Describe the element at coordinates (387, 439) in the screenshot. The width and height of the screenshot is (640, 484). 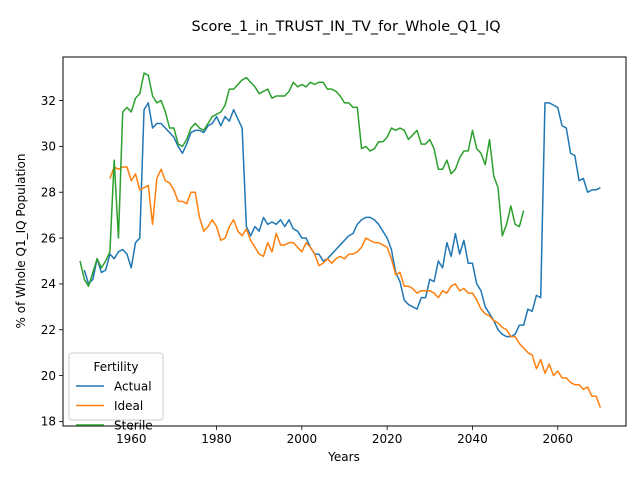
I see `x-tick-label: 2020` at that location.